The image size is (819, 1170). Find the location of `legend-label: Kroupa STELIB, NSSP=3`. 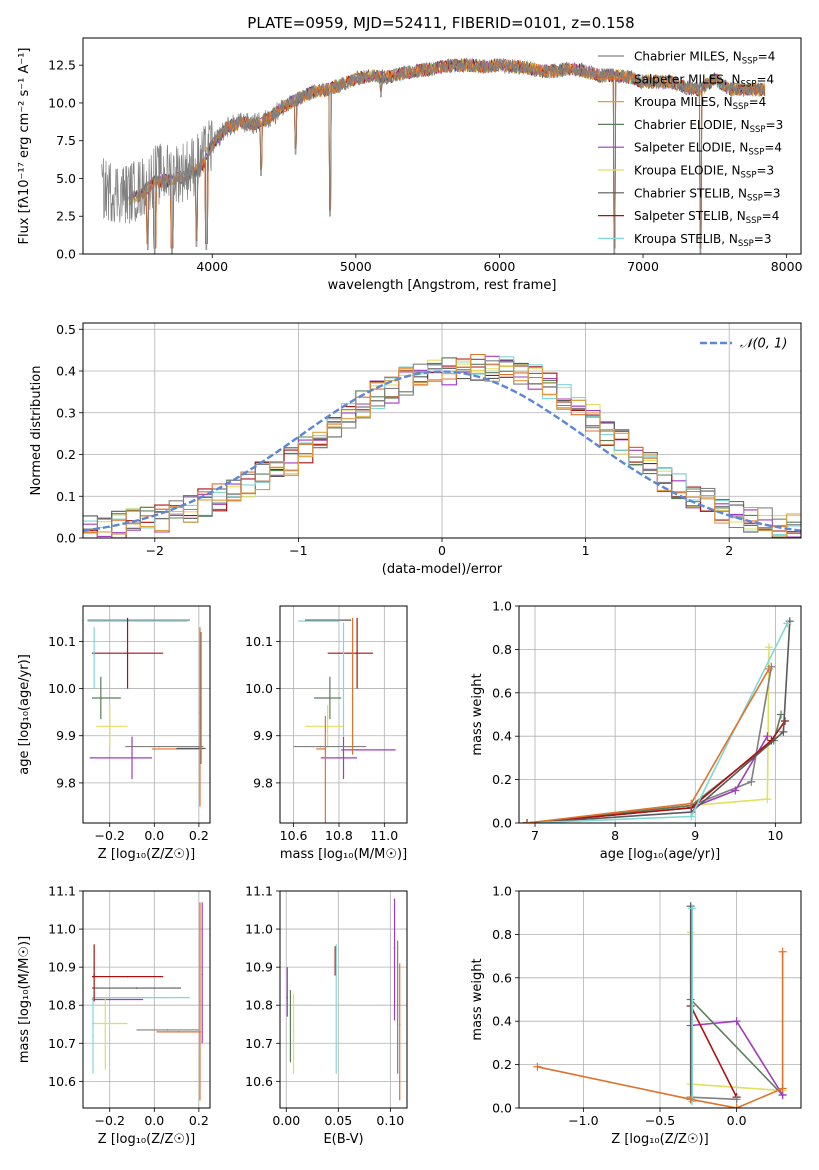

legend-label: Kroupa STELIB, NSSP=3 is located at coordinates (703, 240).